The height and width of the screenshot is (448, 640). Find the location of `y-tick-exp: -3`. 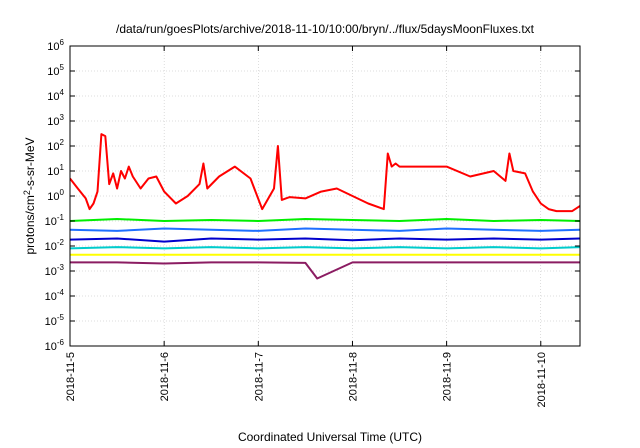

y-tick-exp: -3 is located at coordinates (61, 267).